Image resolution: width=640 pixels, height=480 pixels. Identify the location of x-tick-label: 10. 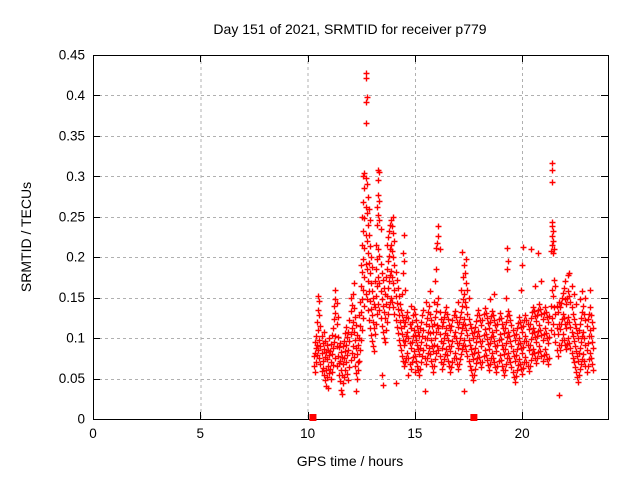
(307, 433).